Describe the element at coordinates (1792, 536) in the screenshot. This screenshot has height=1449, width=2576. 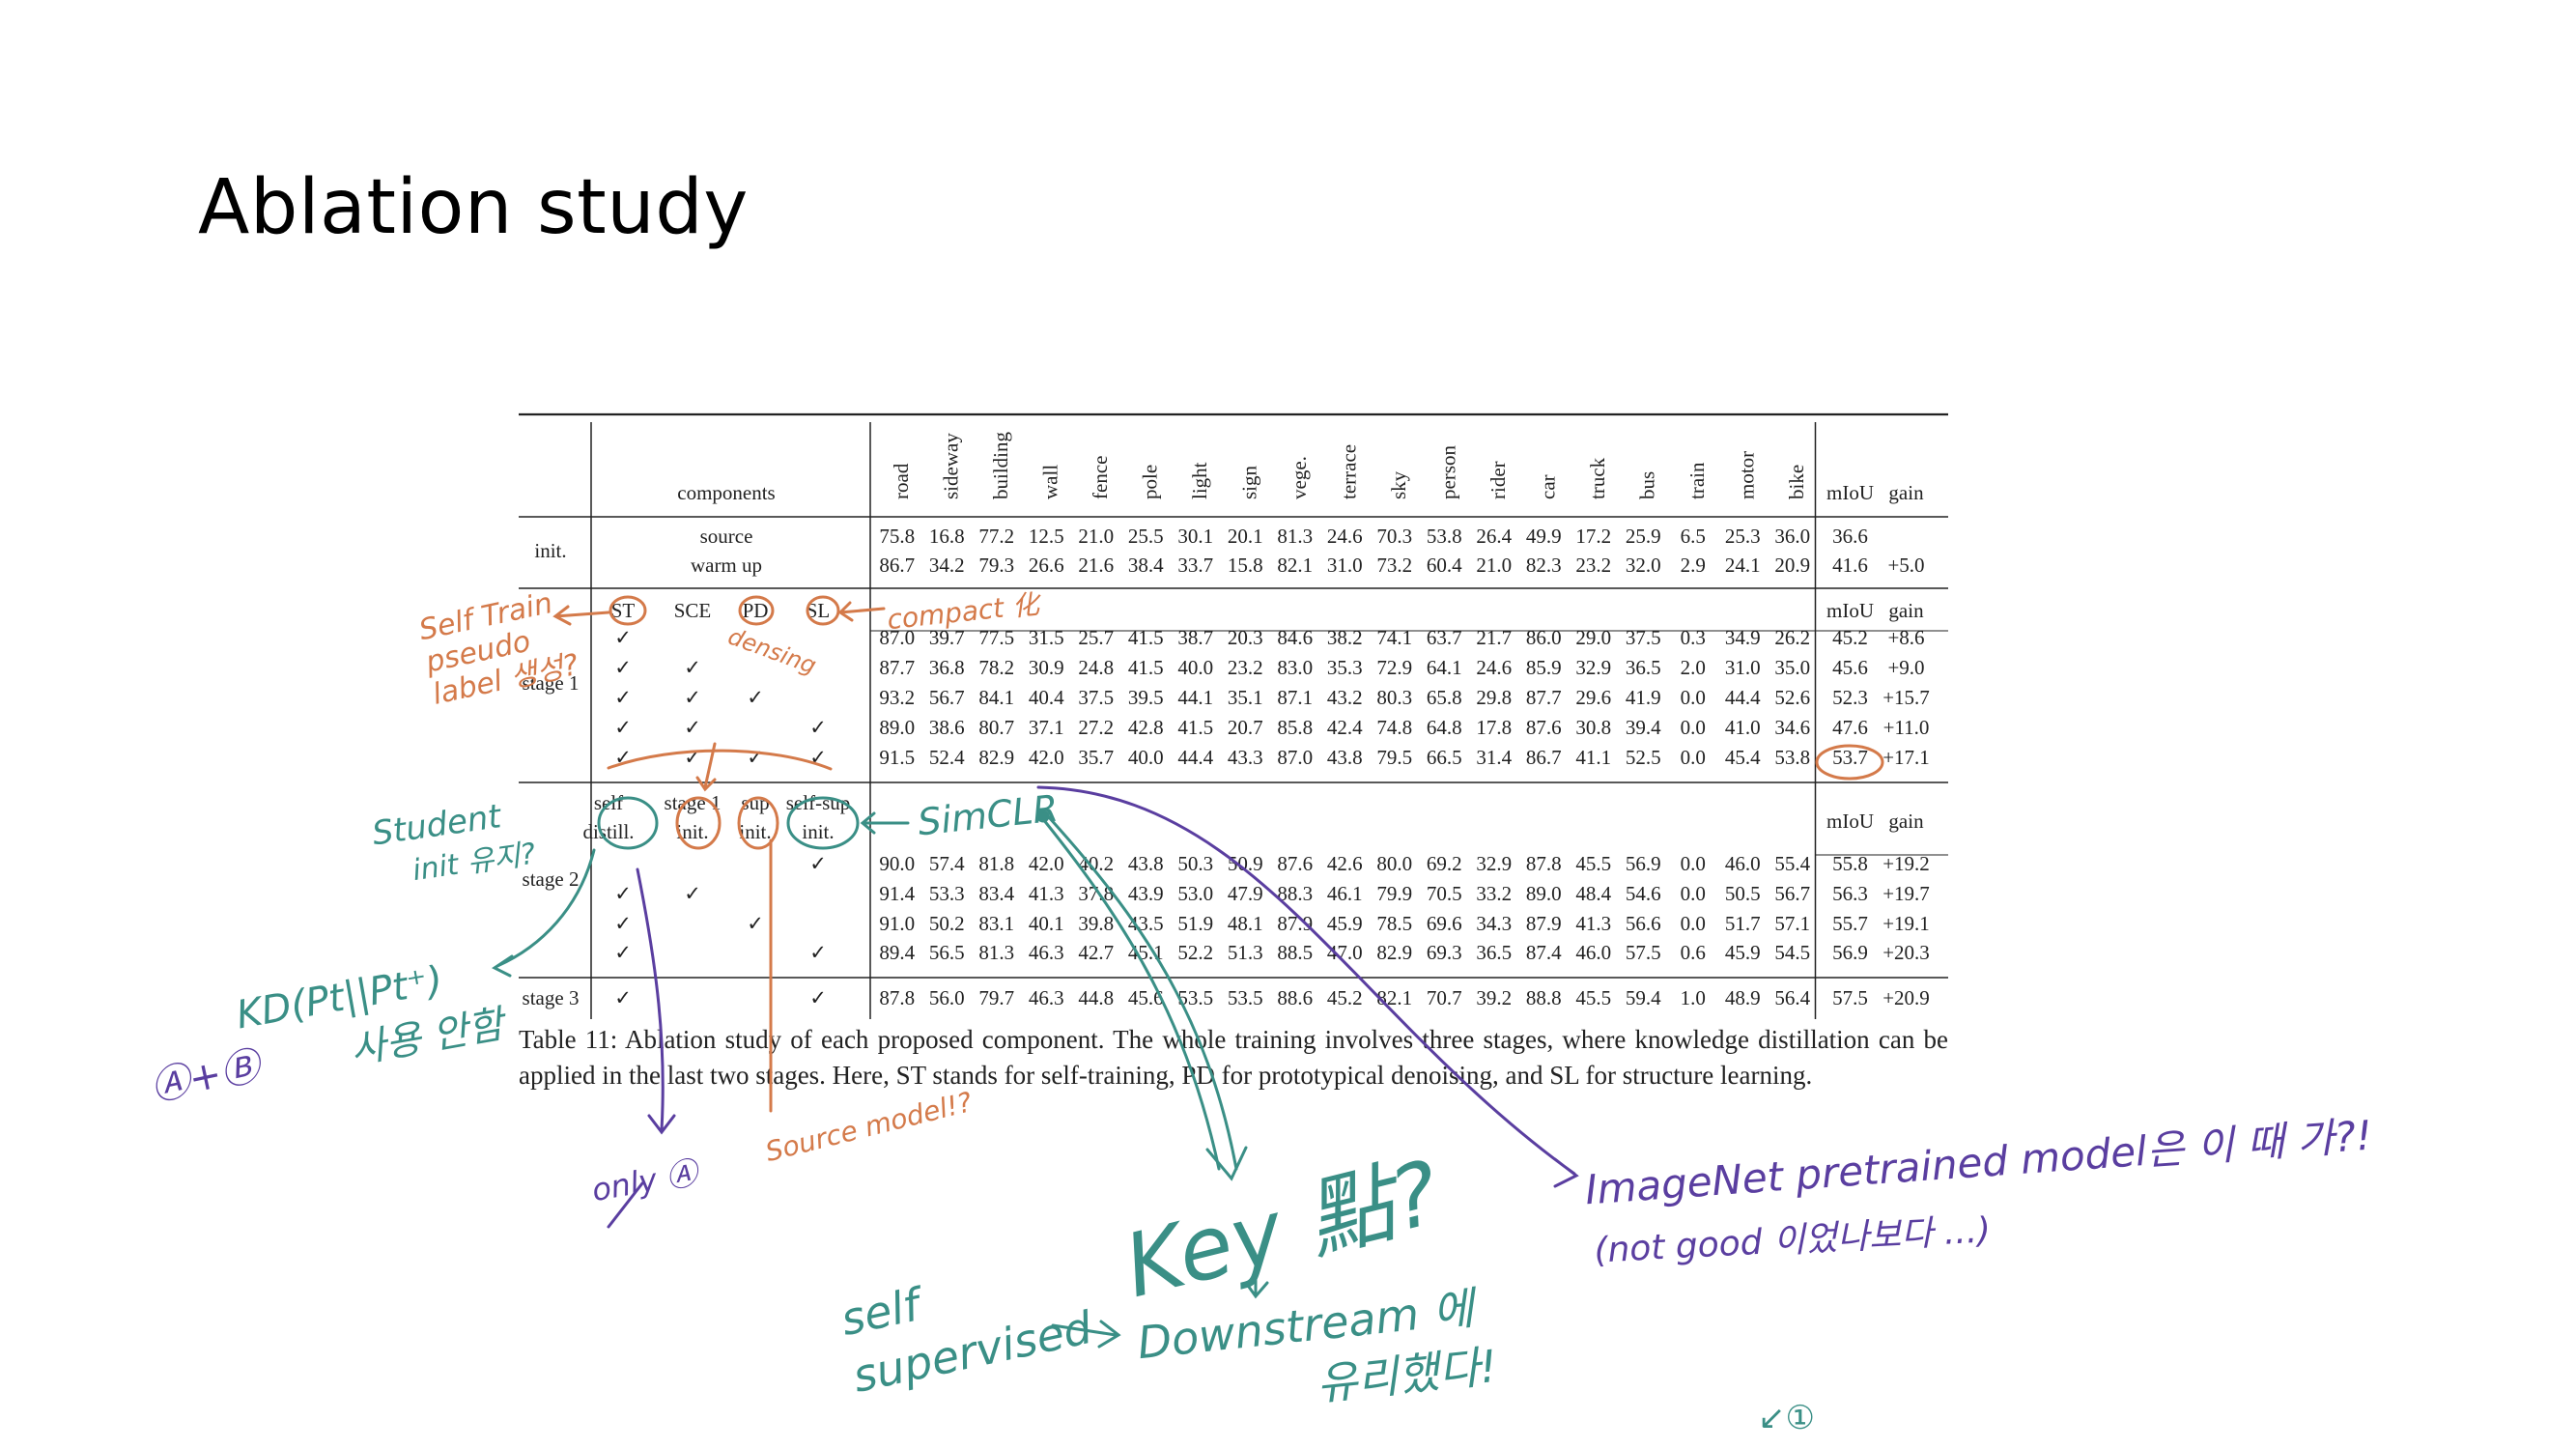
I see `init-row-0-val-18: 36.0` at that location.